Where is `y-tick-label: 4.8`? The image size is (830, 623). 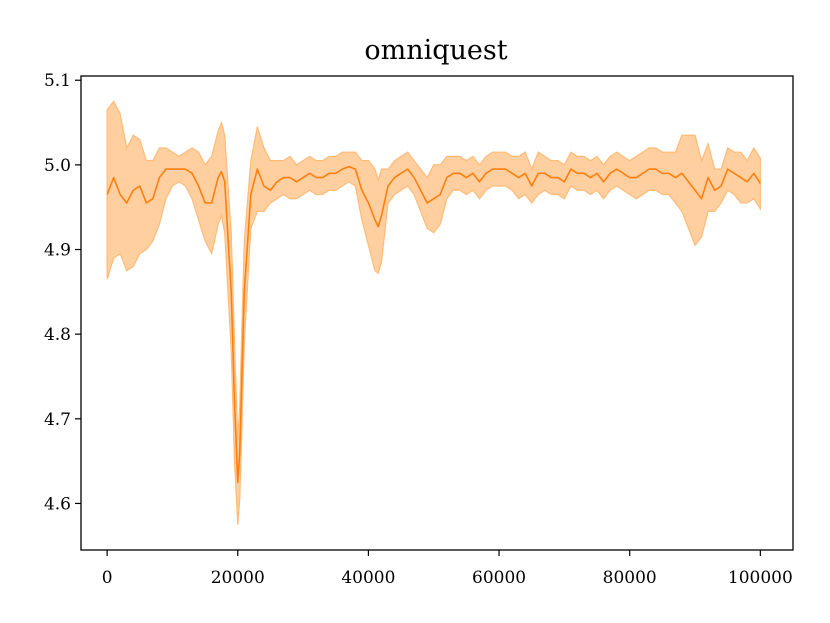
y-tick-label: 4.8 is located at coordinates (57, 335).